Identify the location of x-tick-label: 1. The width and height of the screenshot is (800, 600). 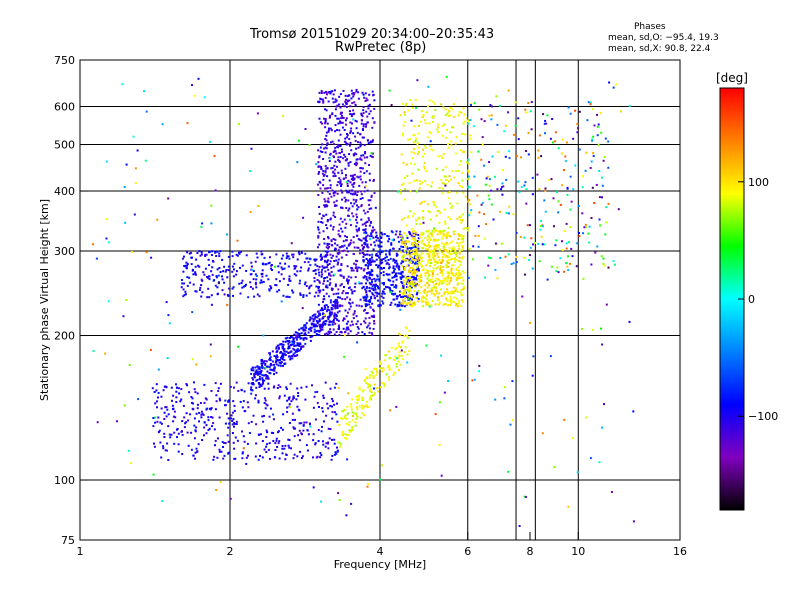
(80, 551).